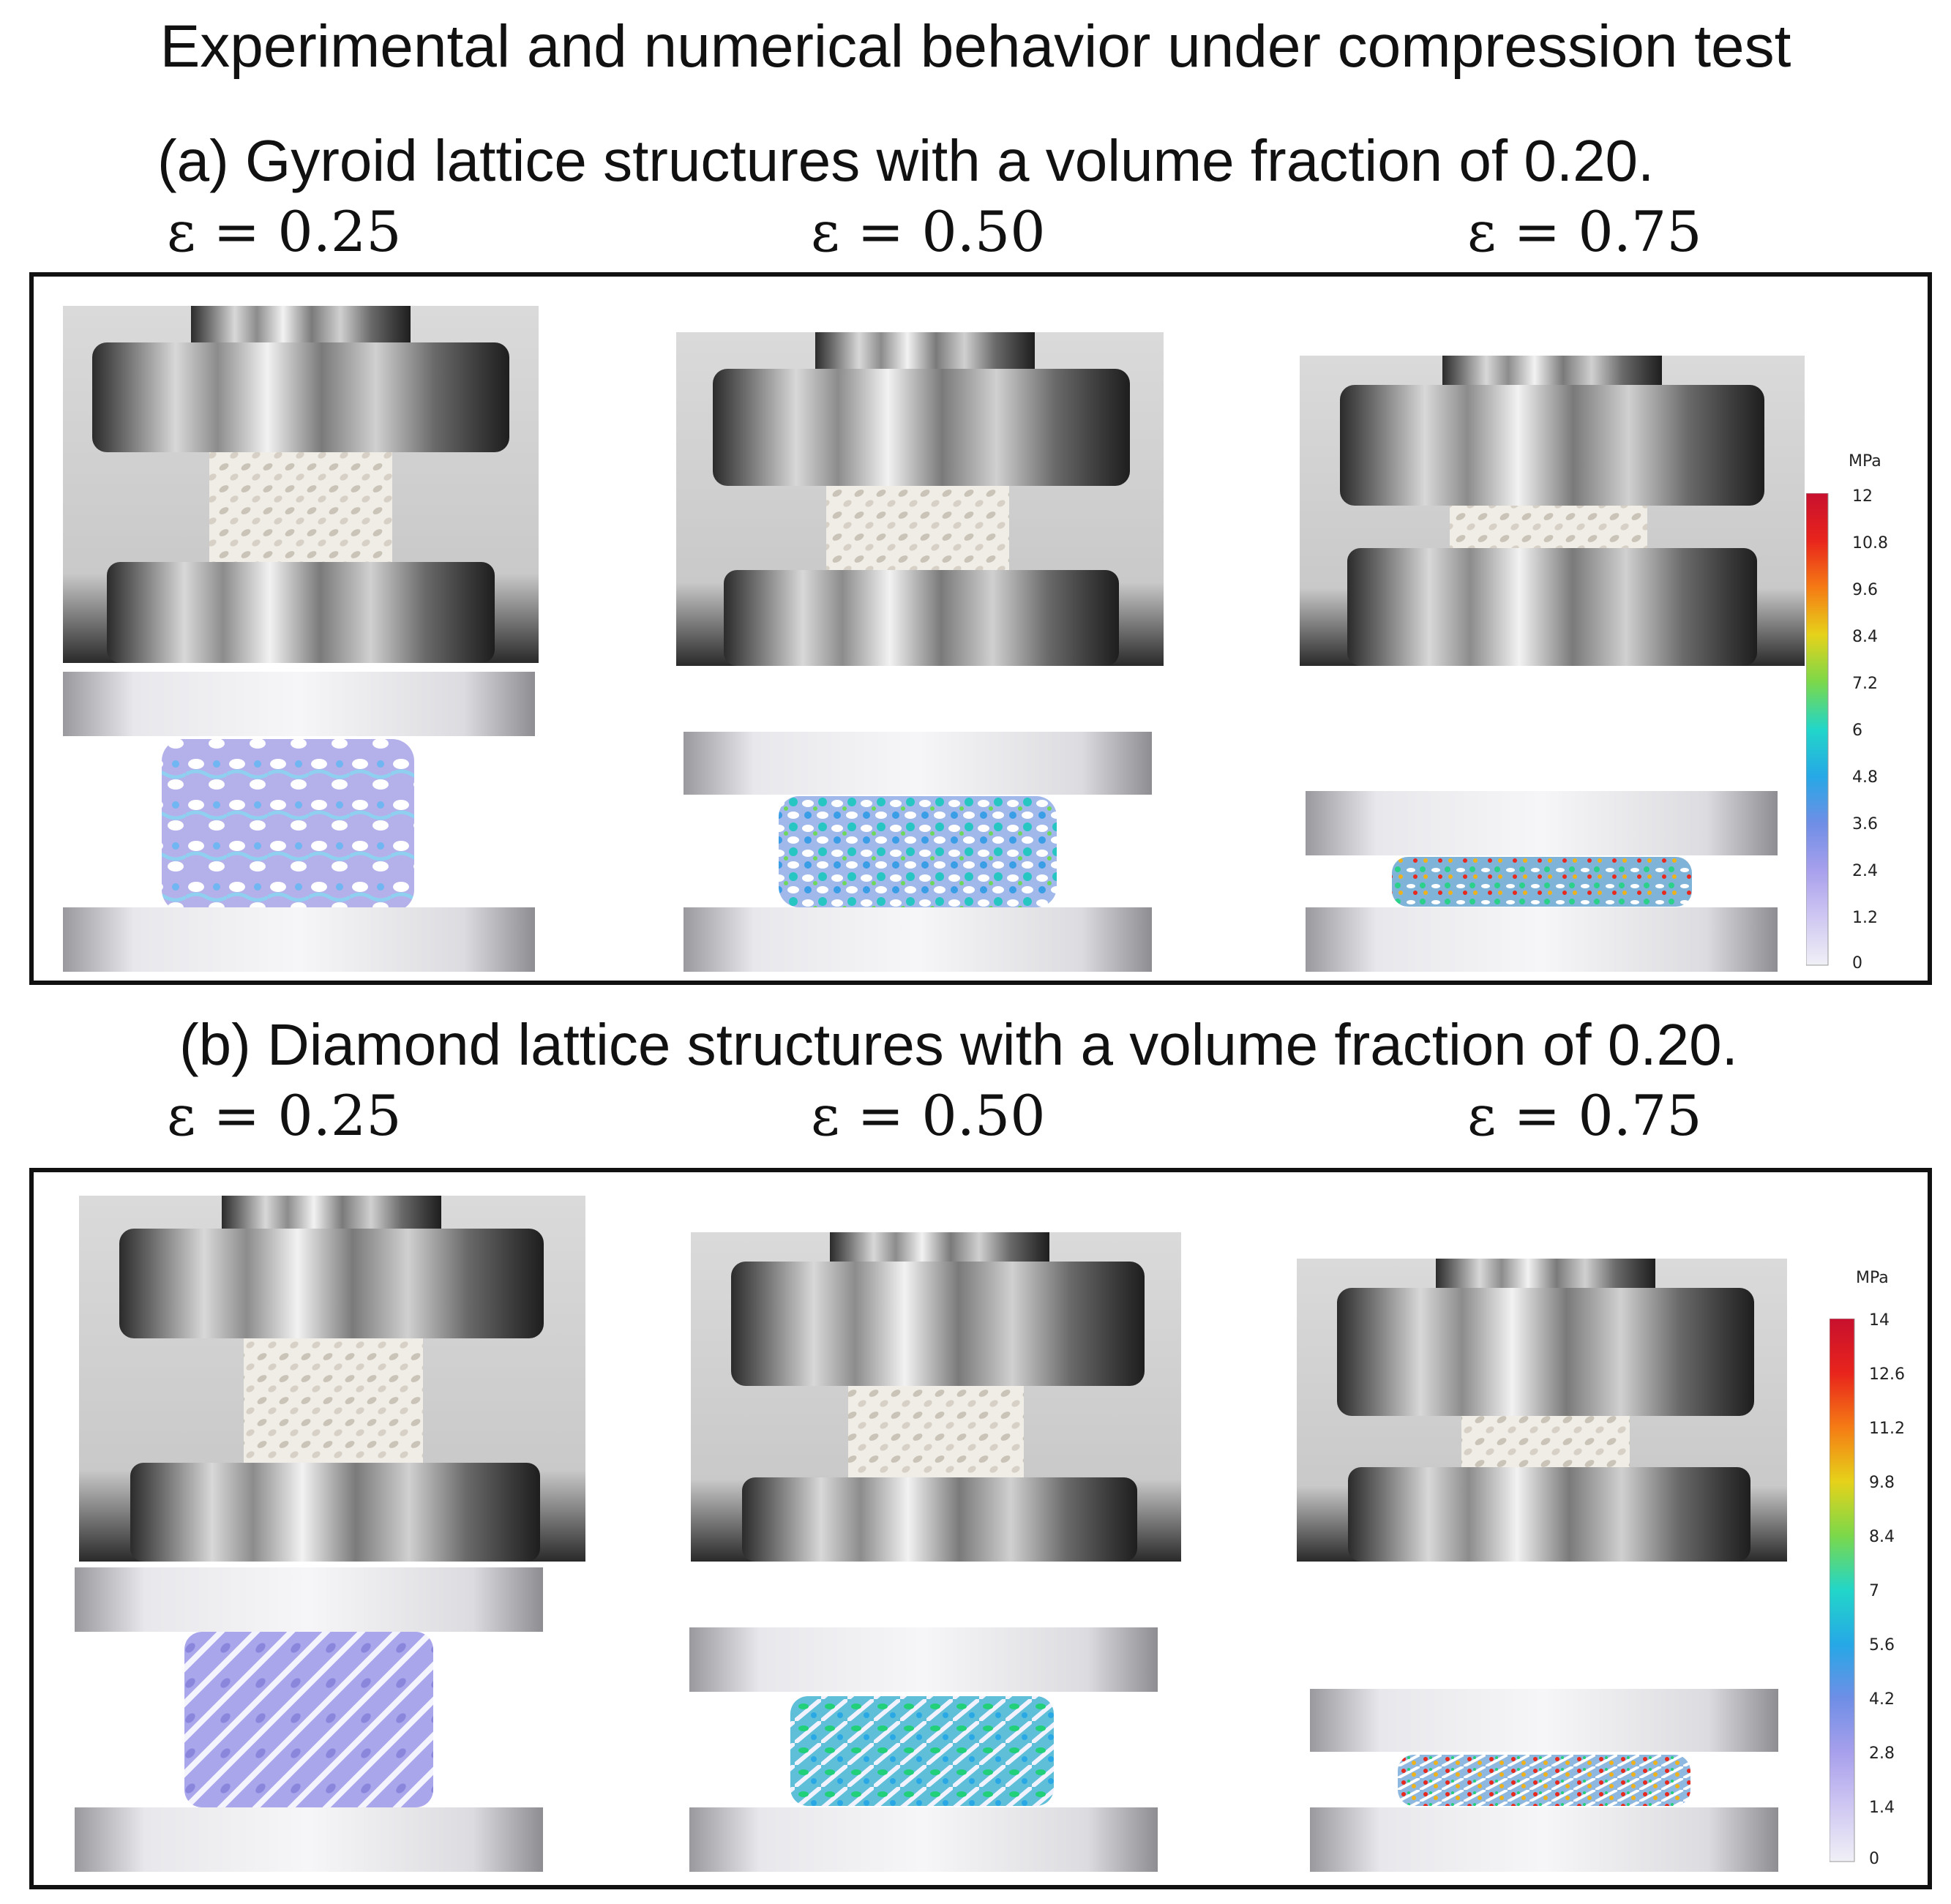 The width and height of the screenshot is (1951, 1904). Describe the element at coordinates (1865, 637) in the screenshot. I see `colorbar-a-tick: 8.4` at that location.